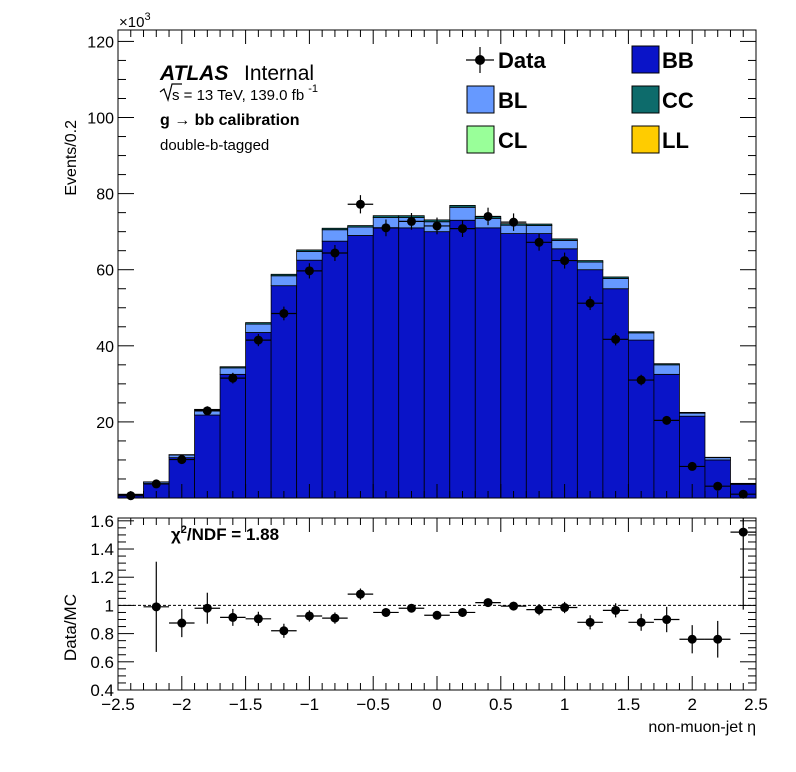 The width and height of the screenshot is (796, 772). I want to click on legend-item-ll: LL, so click(660, 139).